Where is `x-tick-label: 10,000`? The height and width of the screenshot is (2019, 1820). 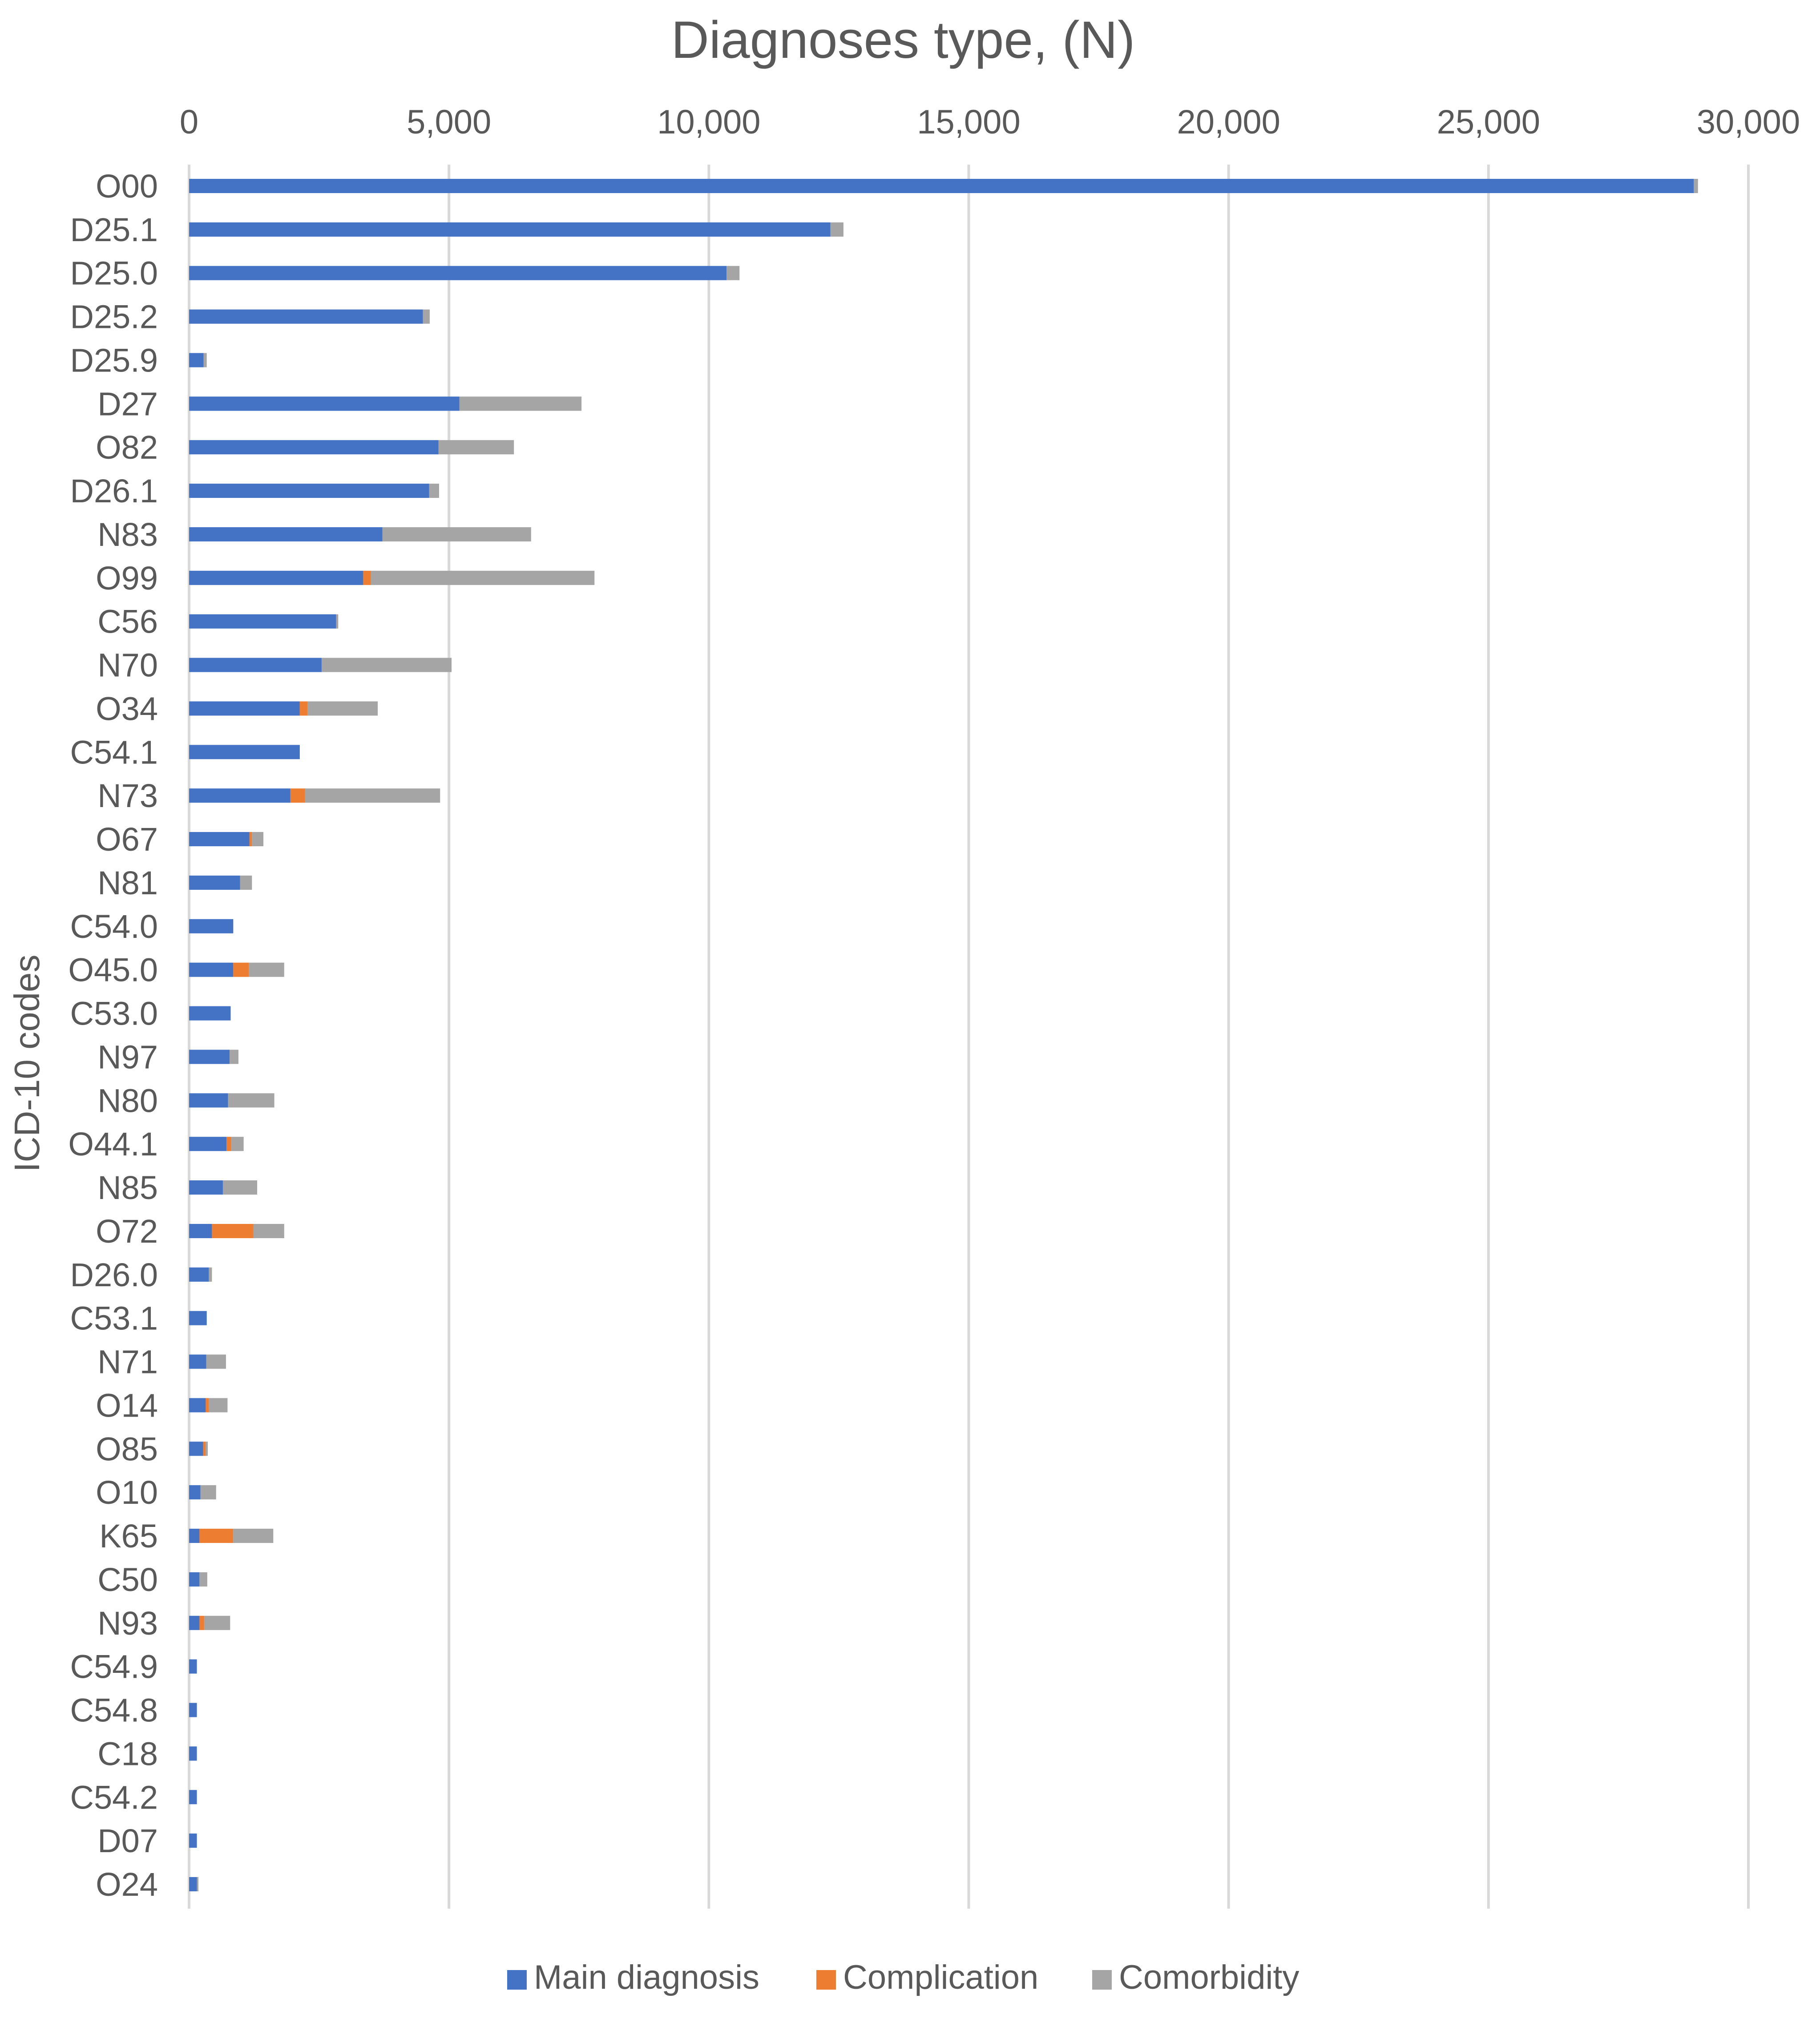
x-tick-label: 10,000 is located at coordinates (708, 122).